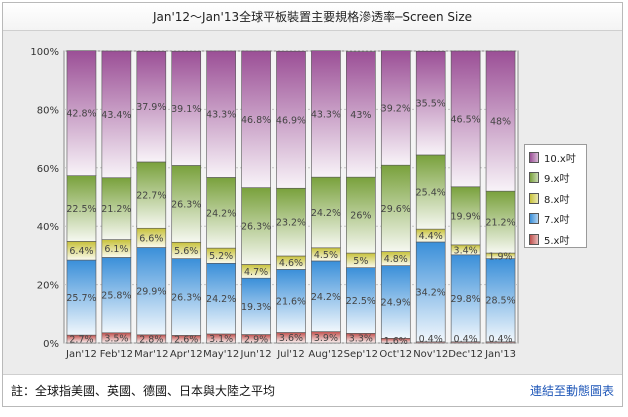 The height and width of the screenshot is (417, 628). Describe the element at coordinates (221, 354) in the screenshot. I see `x-tick-label: May'12` at that location.